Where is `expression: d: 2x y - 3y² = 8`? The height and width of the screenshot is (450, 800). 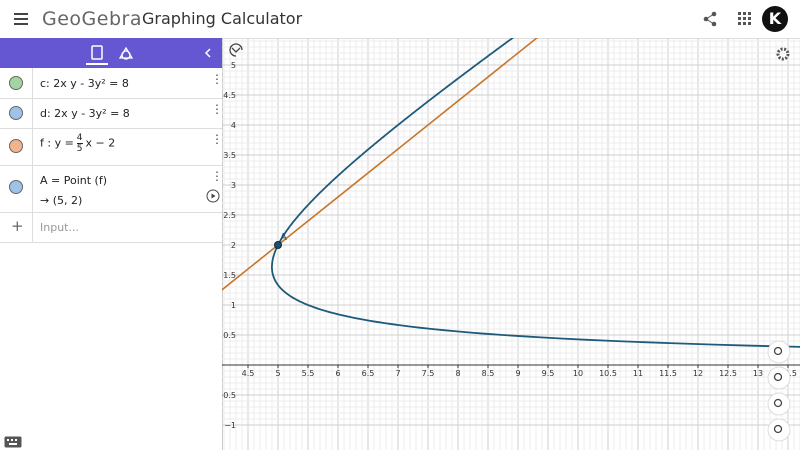
expression: d: 2x y - 3y² = 8 is located at coordinates (85, 113).